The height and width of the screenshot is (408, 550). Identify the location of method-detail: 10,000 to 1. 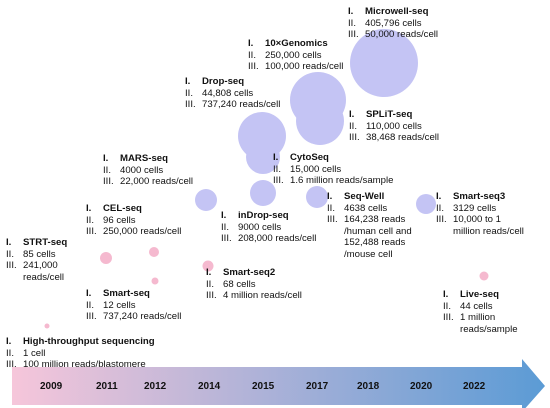
(477, 220).